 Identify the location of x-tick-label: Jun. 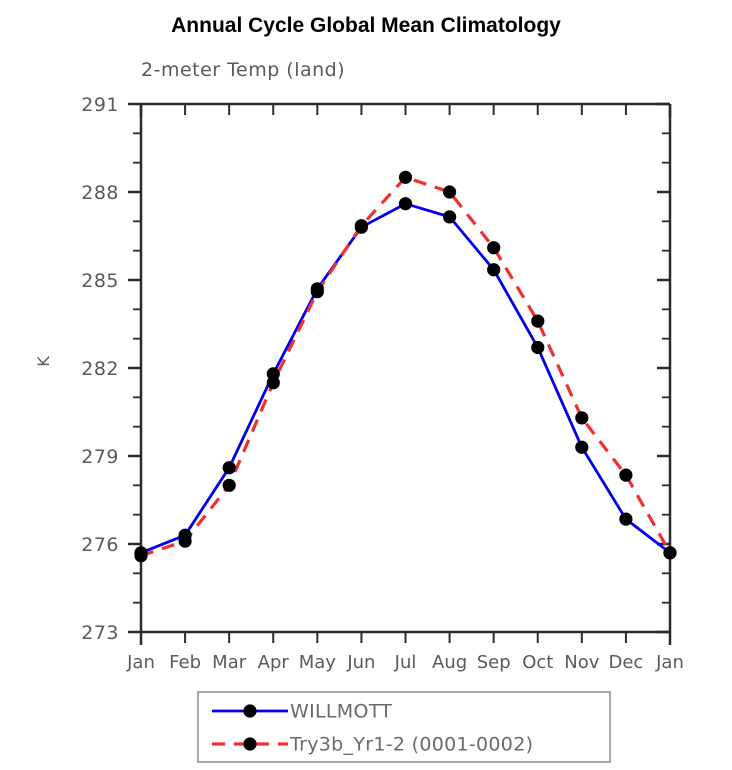
(360, 662).